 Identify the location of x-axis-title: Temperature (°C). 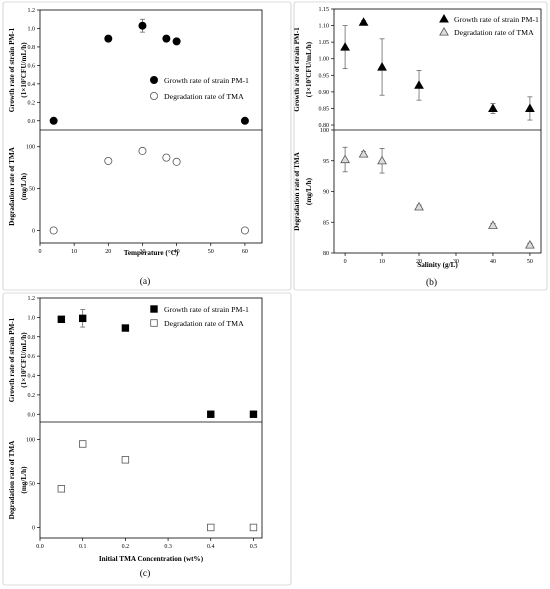
(151, 253).